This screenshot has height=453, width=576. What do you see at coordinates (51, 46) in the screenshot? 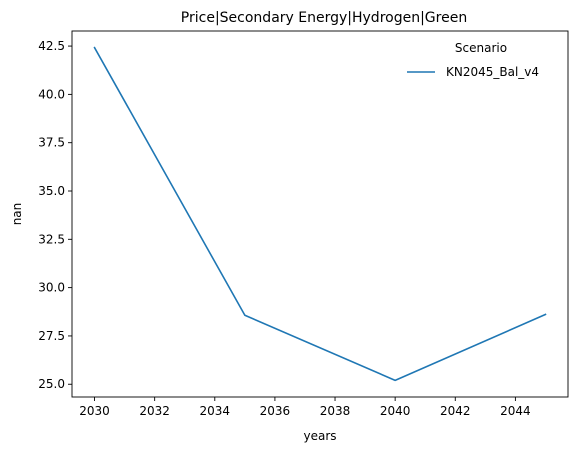
I see `y-tick-label: 42.5` at bounding box center [51, 46].